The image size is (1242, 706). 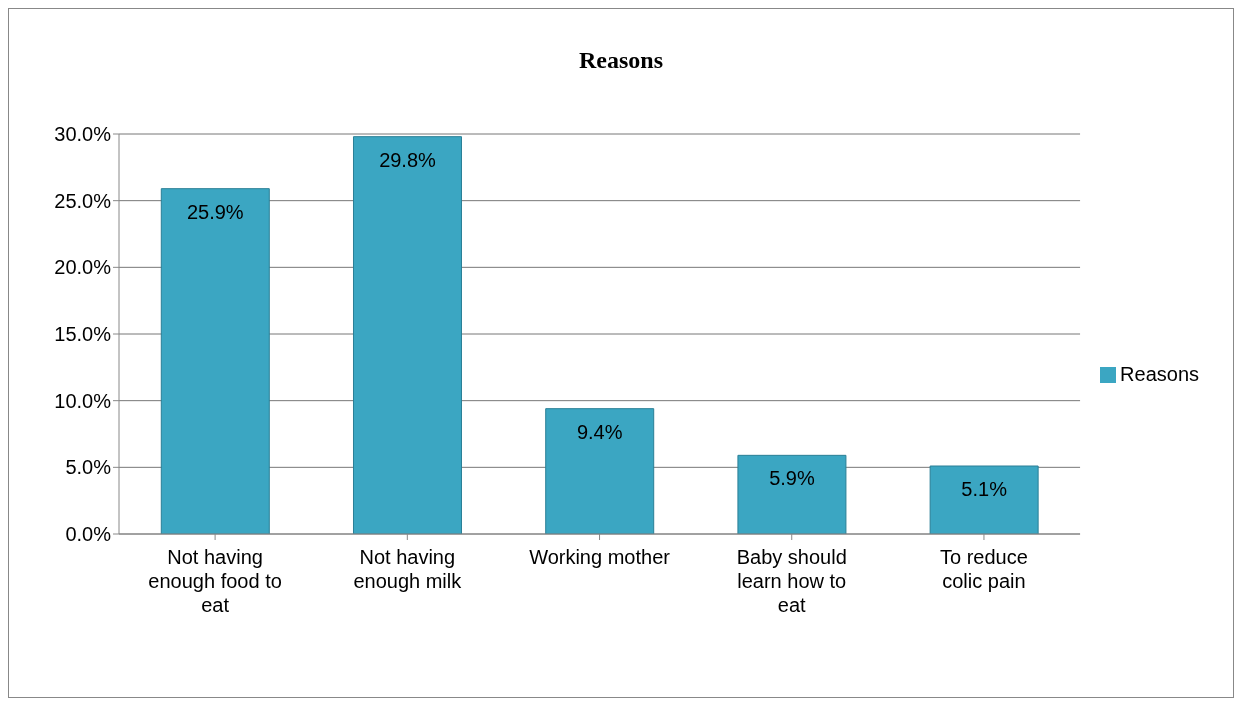 What do you see at coordinates (83, 200) in the screenshot?
I see `y-tick-label: 25.0%` at bounding box center [83, 200].